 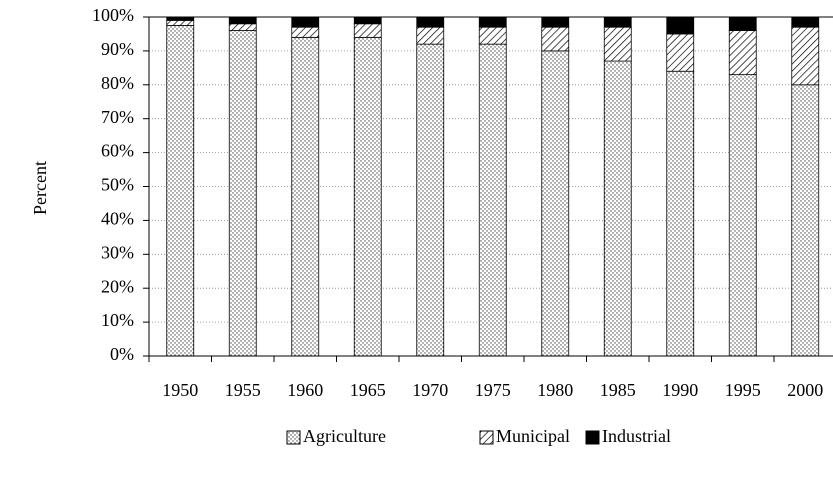 What do you see at coordinates (117, 185) in the screenshot?
I see `y-tick-label: 50%` at bounding box center [117, 185].